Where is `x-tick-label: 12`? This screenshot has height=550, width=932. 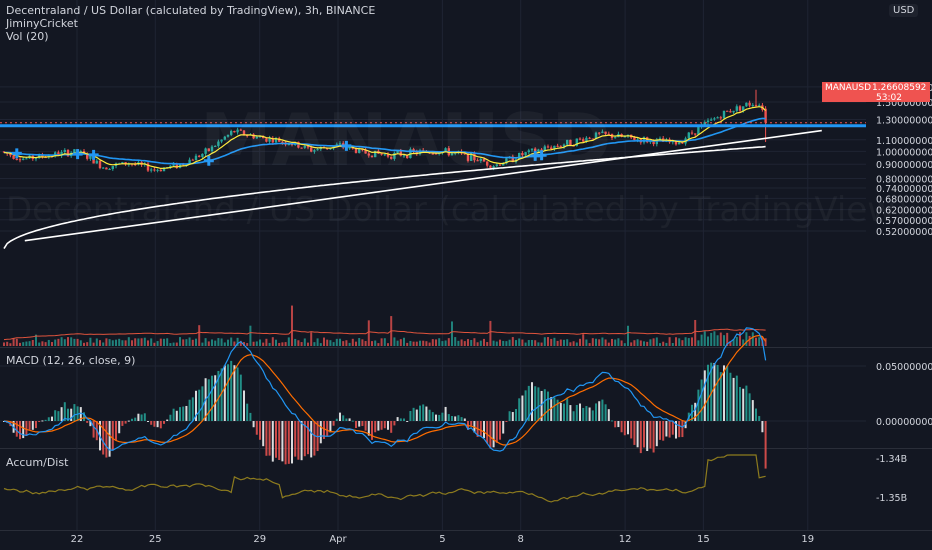 x-tick-label: 12 is located at coordinates (625, 539).